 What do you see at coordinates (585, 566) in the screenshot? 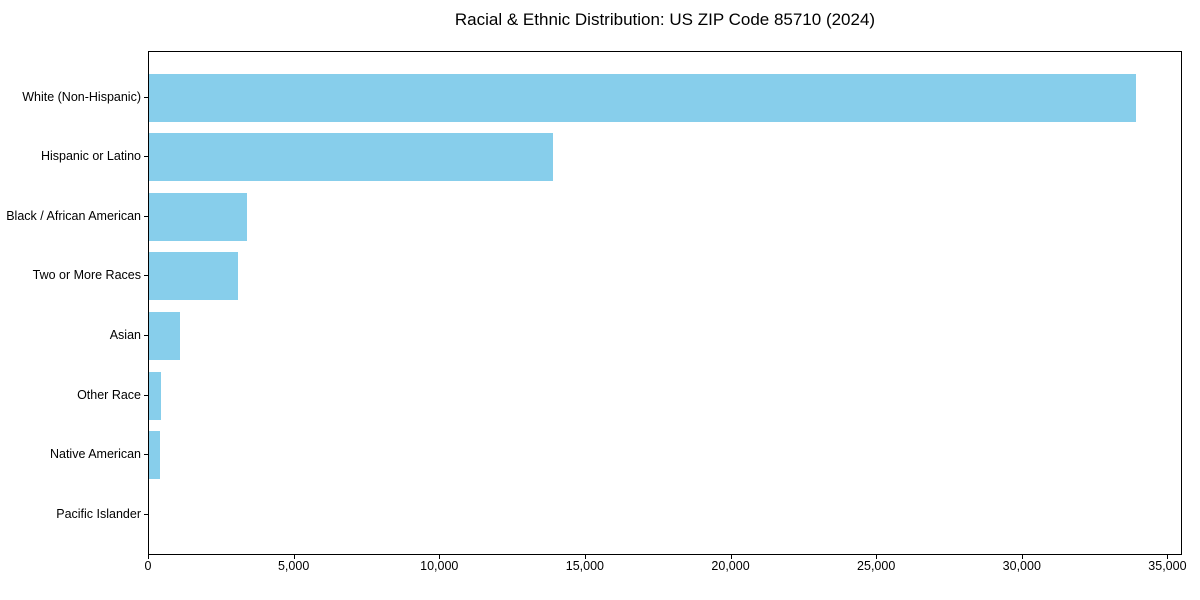
I see `x-tick-label-15-000: 15,000` at bounding box center [585, 566].